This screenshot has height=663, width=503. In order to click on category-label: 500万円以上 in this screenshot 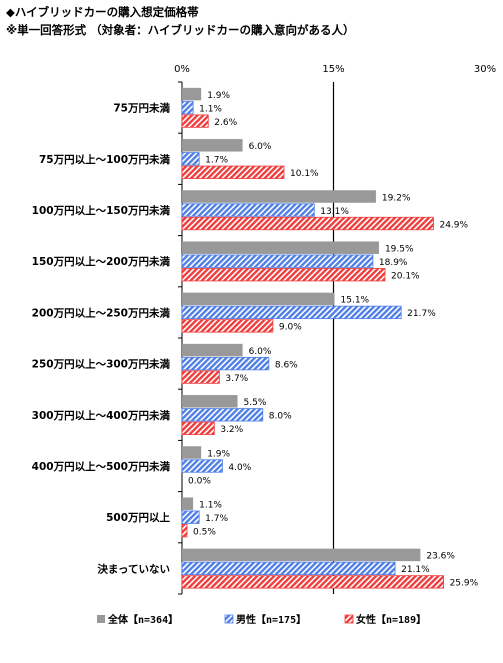, I will do `click(138, 517)`.